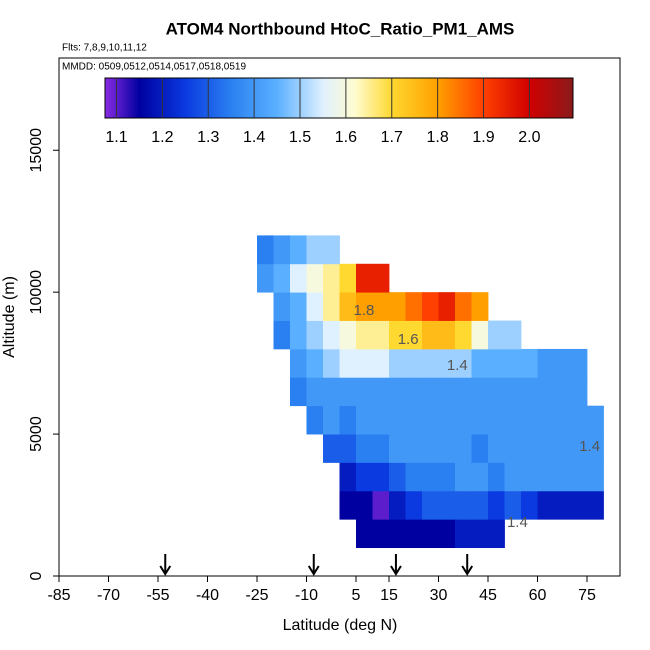  I want to click on x-tick-label: 75, so click(587, 595).